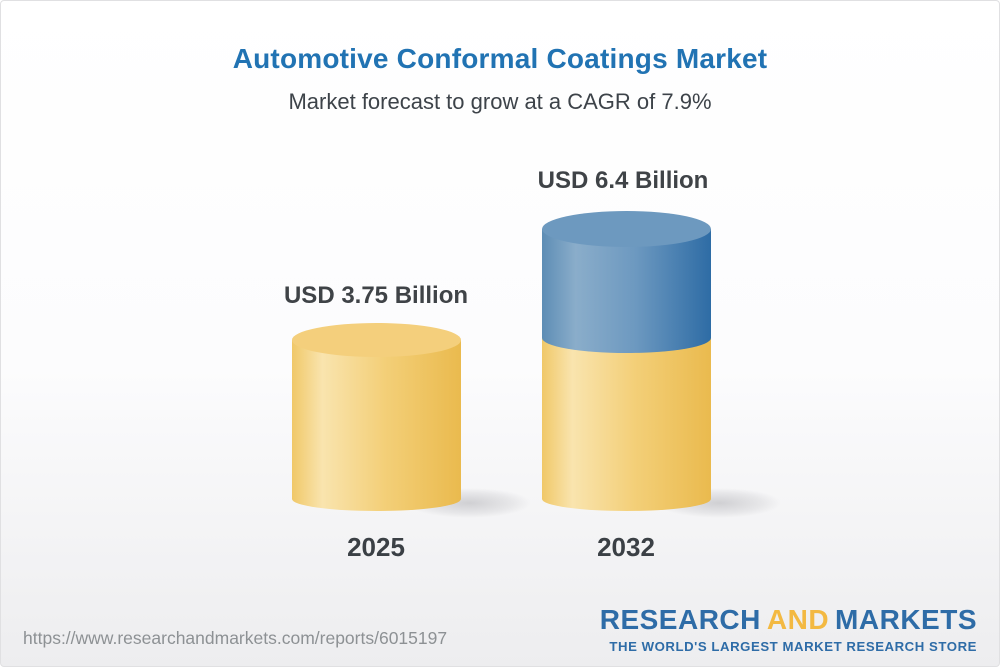 The image size is (1000, 667). Describe the element at coordinates (798, 619) in the screenshot. I see `logo-word-and: AND` at that location.